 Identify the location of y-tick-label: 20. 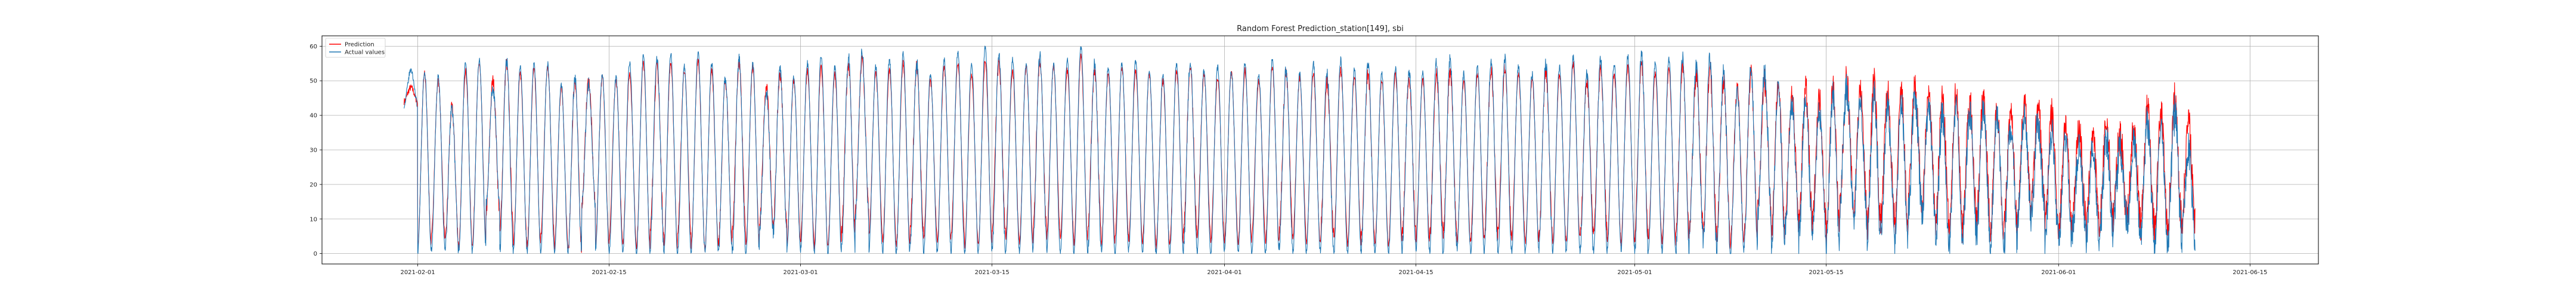
(313, 185).